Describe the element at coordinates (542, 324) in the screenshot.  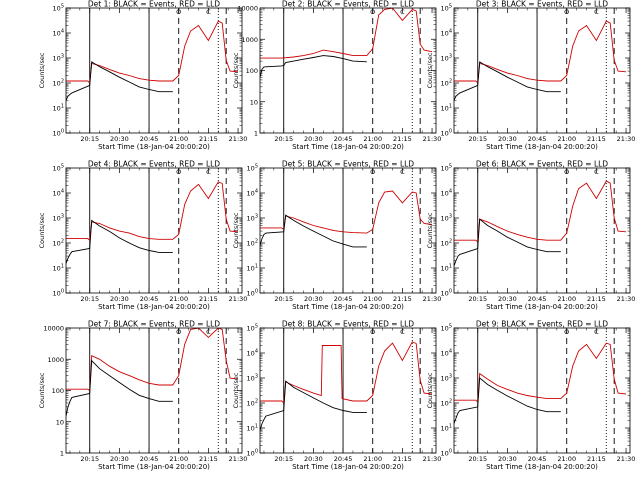
I see `panel-title: Det 9: BLACK = Events, RED = LLD` at that location.